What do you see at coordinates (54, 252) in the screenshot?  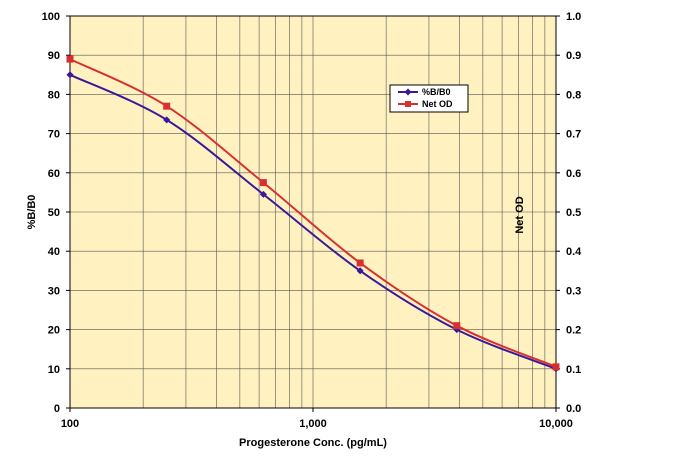 I see `y-tick-label: 40` at bounding box center [54, 252].